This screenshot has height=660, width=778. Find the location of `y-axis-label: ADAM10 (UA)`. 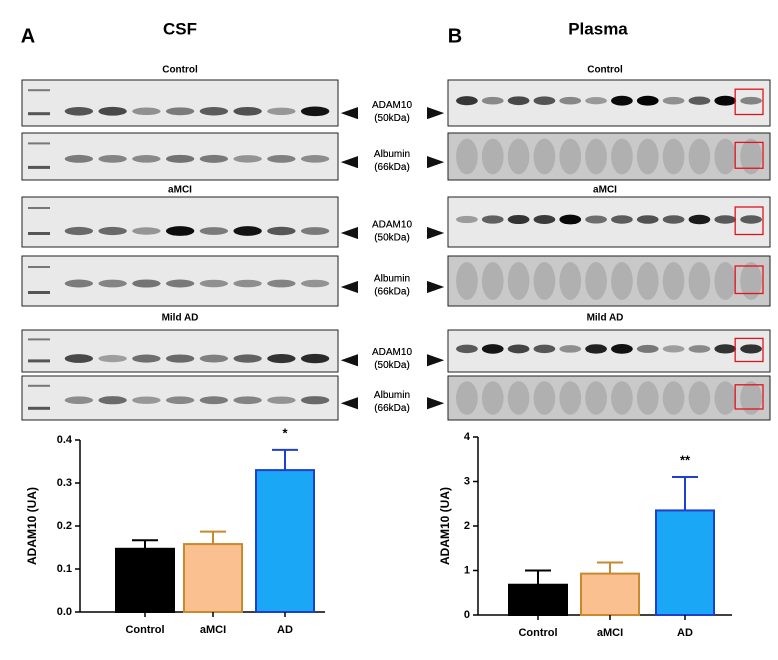

y-axis-label: ADAM10 (UA) is located at coordinates (445, 526).